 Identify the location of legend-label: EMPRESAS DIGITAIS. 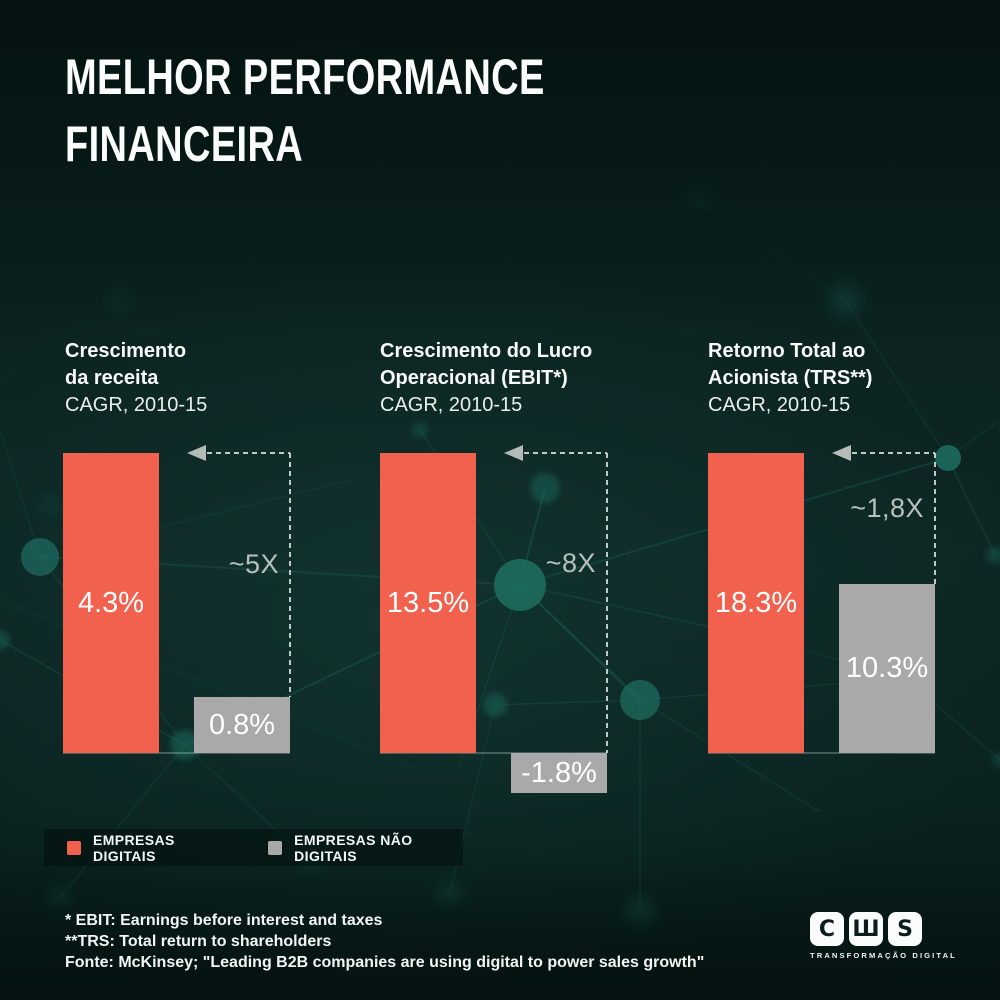
(134, 847).